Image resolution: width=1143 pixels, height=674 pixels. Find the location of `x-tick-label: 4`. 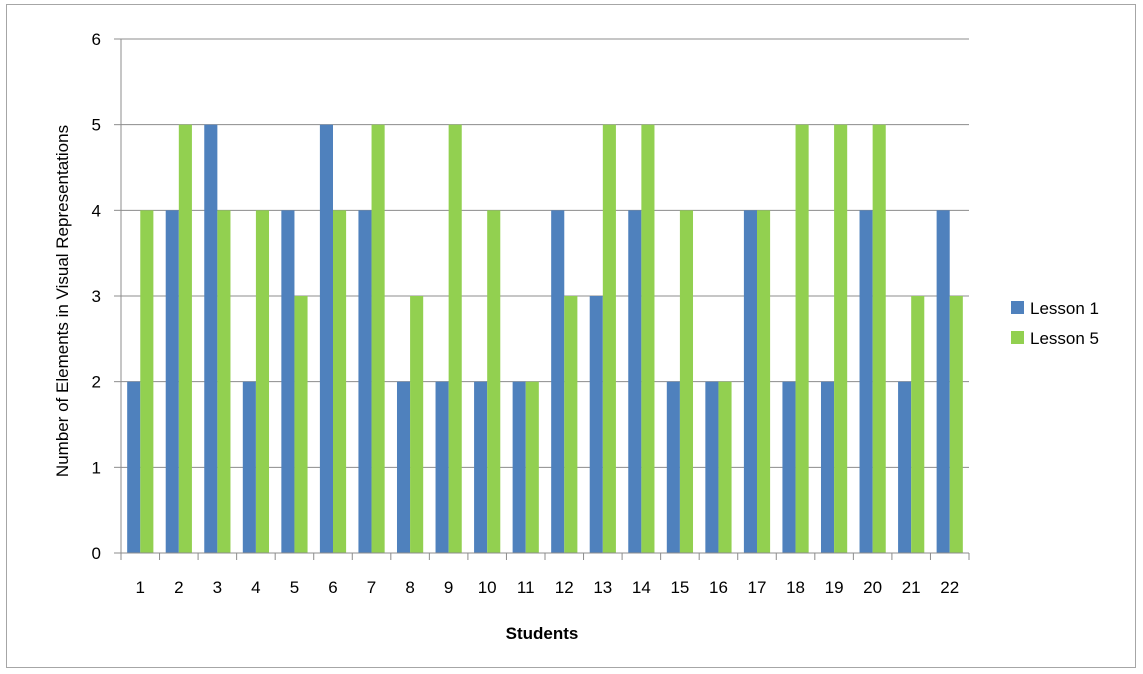

x-tick-label: 4 is located at coordinates (255, 587).